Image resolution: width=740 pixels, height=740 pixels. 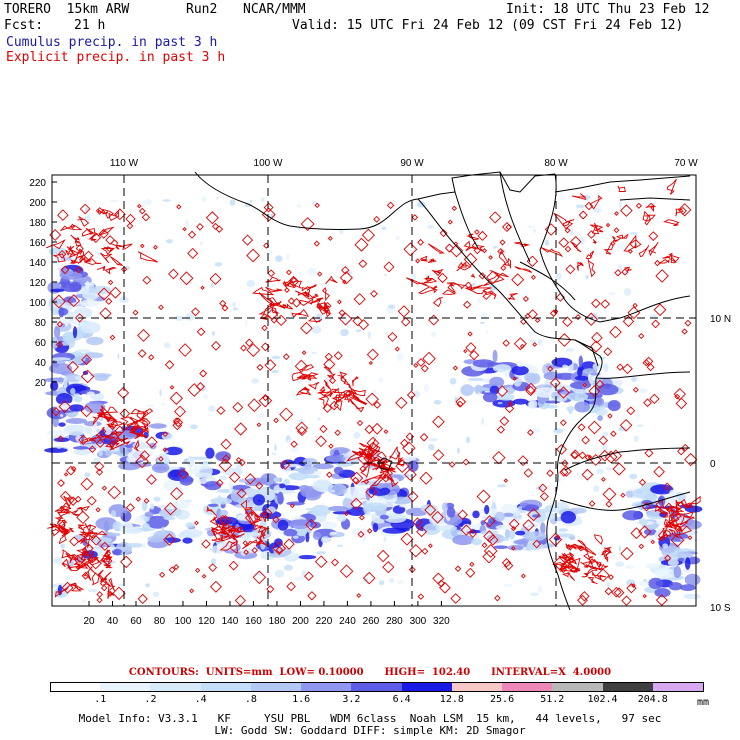 What do you see at coordinates (720, 608) in the screenshot?
I see `lat-label: 10 S` at bounding box center [720, 608].